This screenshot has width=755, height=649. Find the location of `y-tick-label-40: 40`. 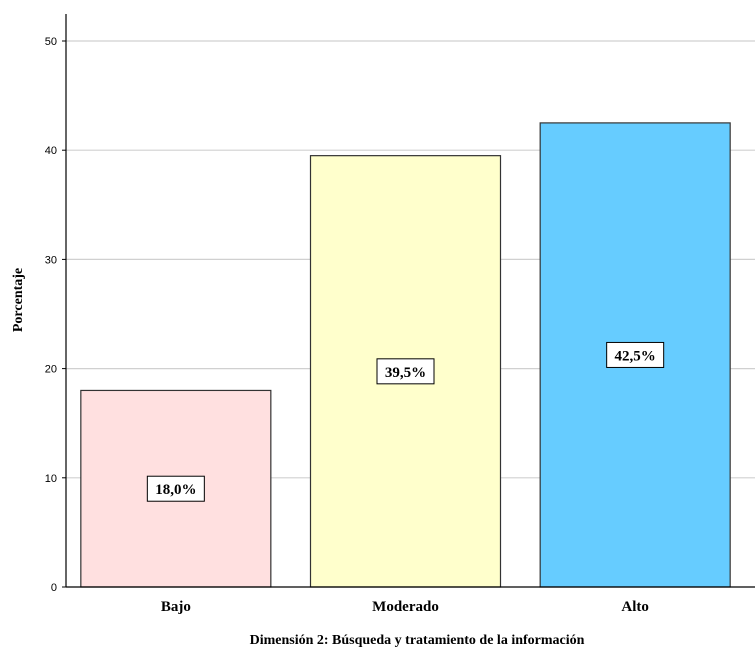

y-tick-label-40: 40 is located at coordinates (51, 151).